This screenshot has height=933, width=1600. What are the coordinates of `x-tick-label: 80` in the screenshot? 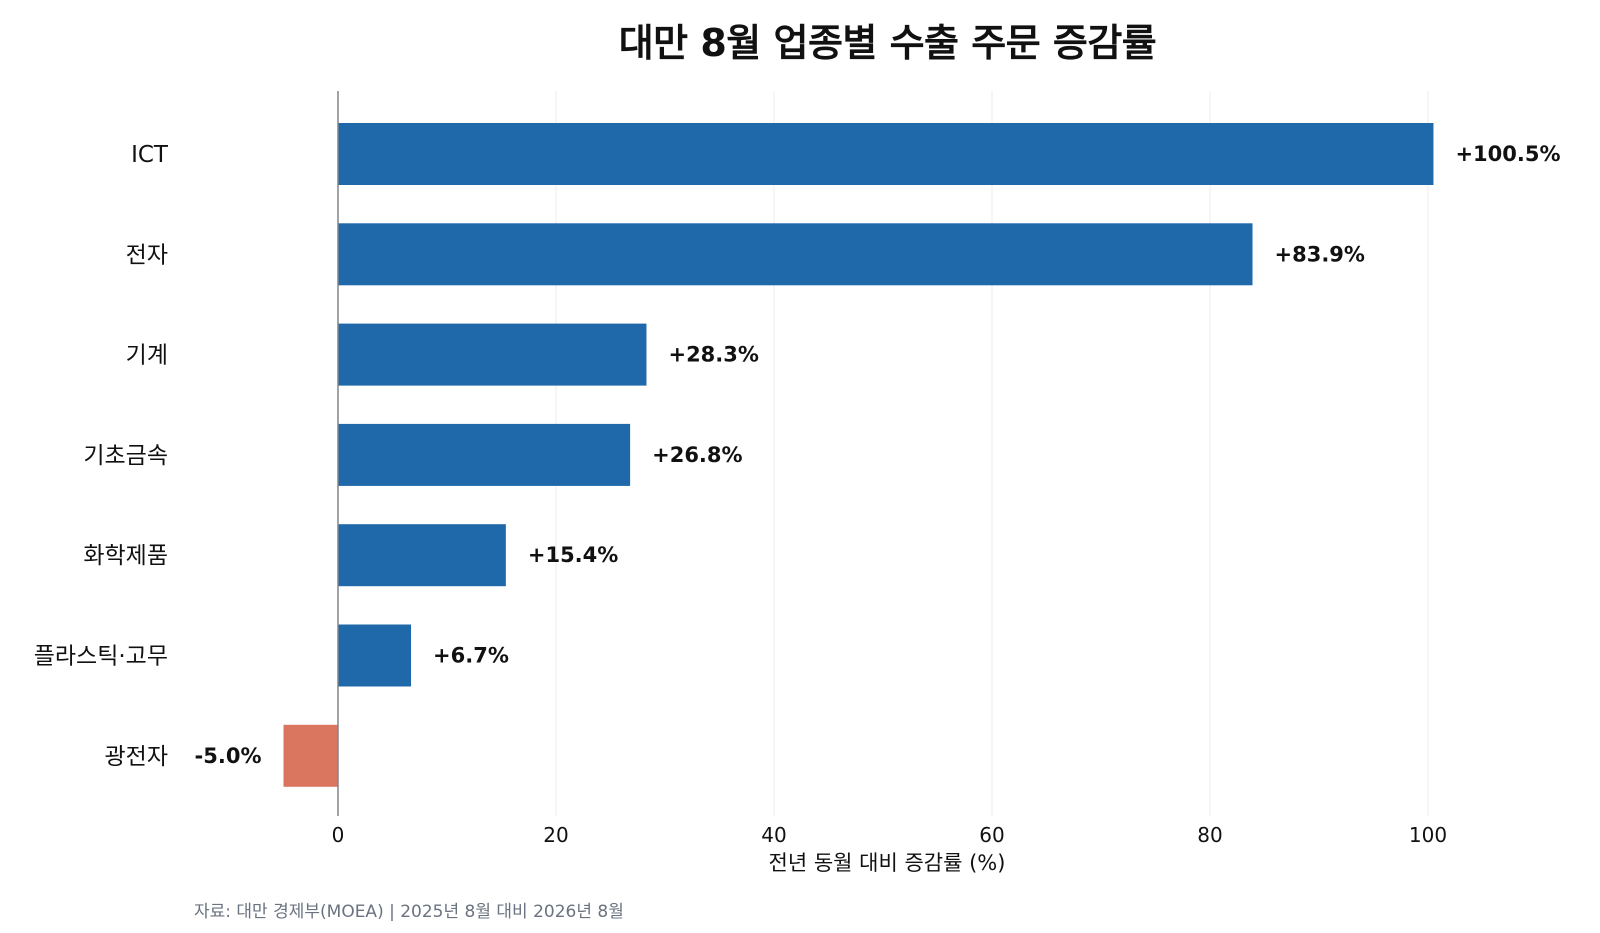 It's located at (1209, 835).